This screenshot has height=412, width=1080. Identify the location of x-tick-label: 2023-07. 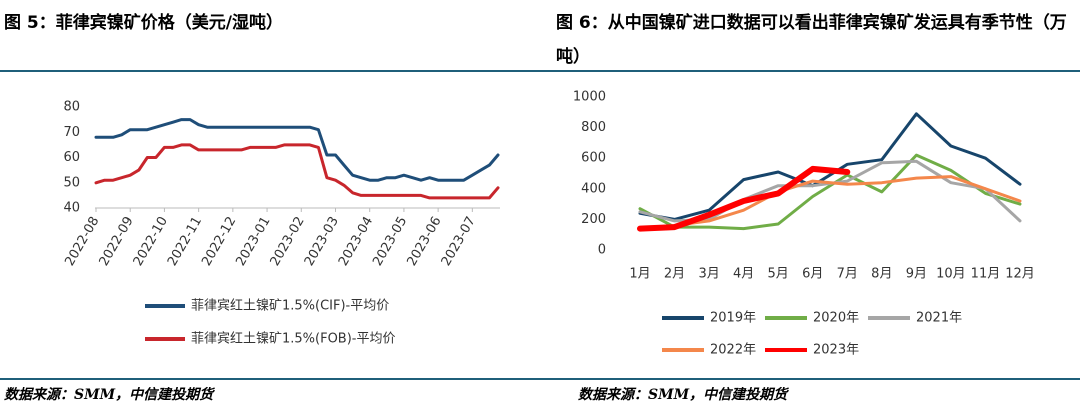
(459, 241).